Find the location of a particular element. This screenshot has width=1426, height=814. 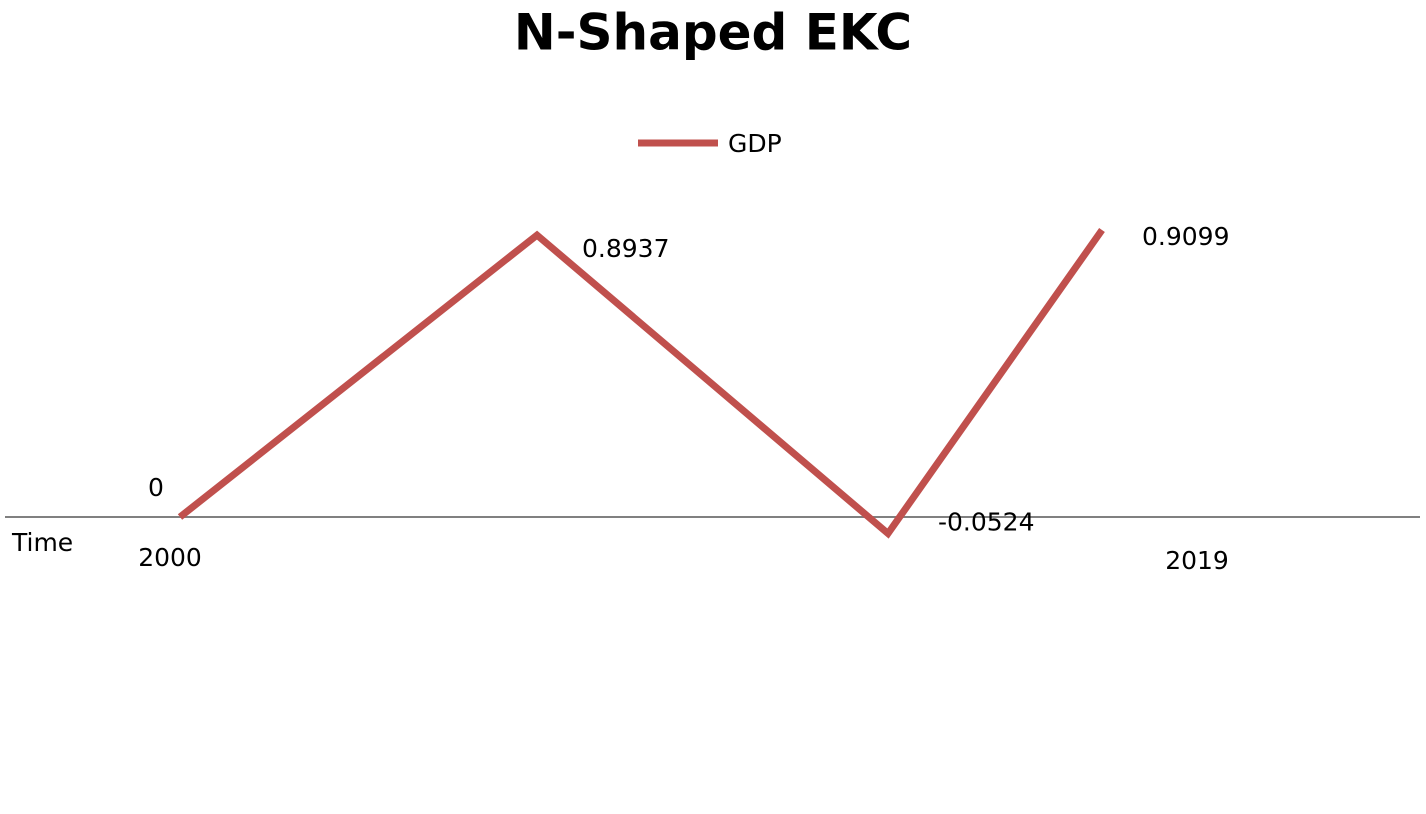

data-label: 0.8937 is located at coordinates (625, 248).